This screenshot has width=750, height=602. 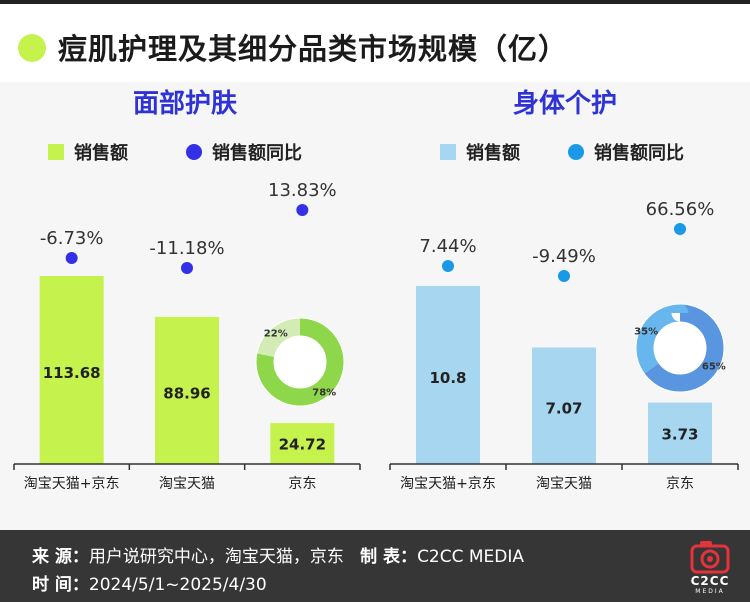 What do you see at coordinates (710, 557) in the screenshot?
I see `camera-icon` at bounding box center [710, 557].